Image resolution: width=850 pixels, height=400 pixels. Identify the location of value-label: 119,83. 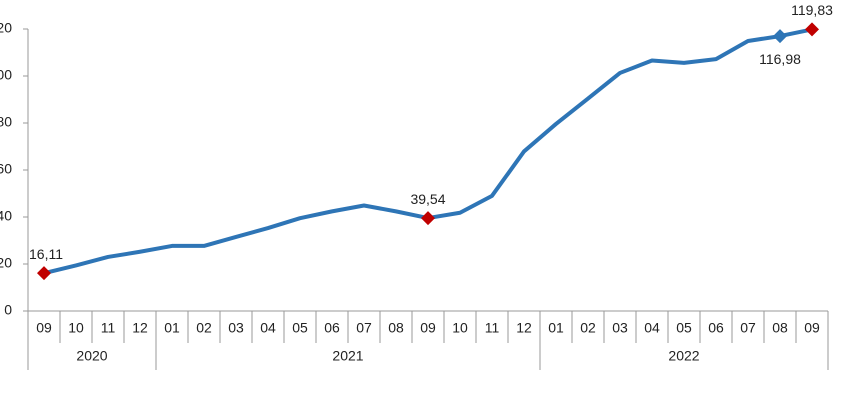
(812, 10).